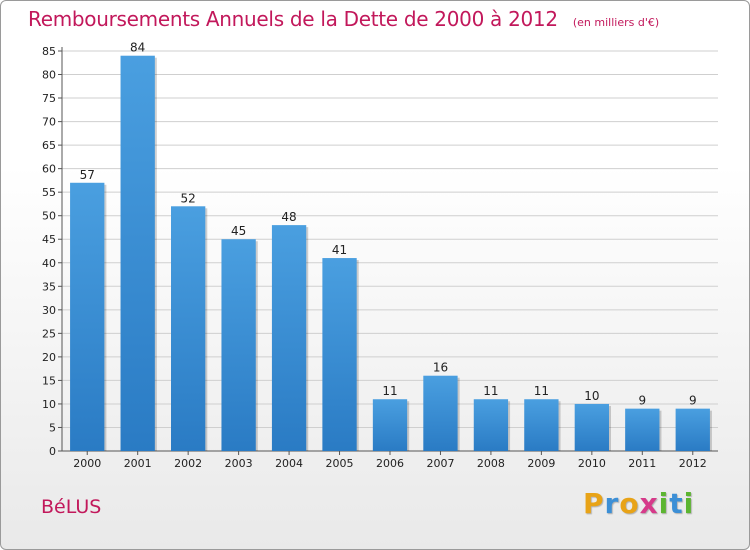 This screenshot has width=750, height=550. I want to click on y-tick-label: 5, so click(52, 427).